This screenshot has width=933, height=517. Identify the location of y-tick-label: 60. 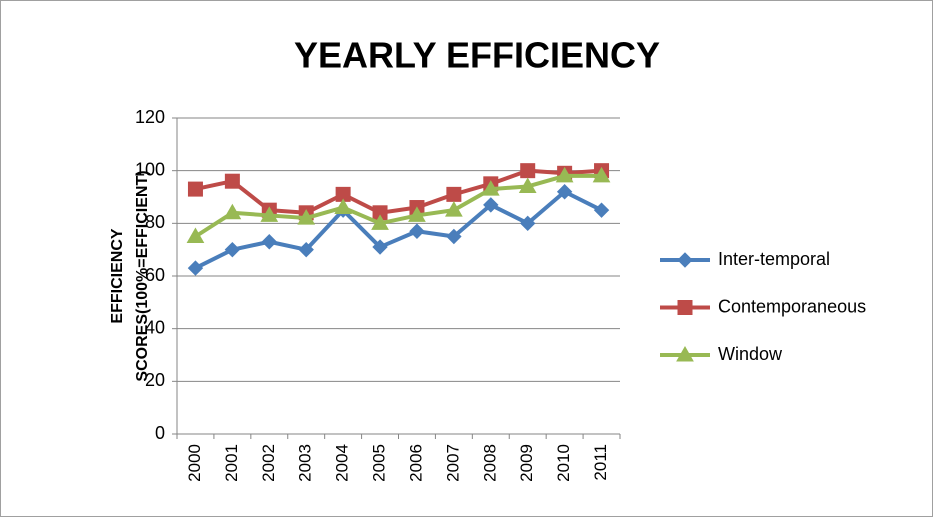
(155, 275).